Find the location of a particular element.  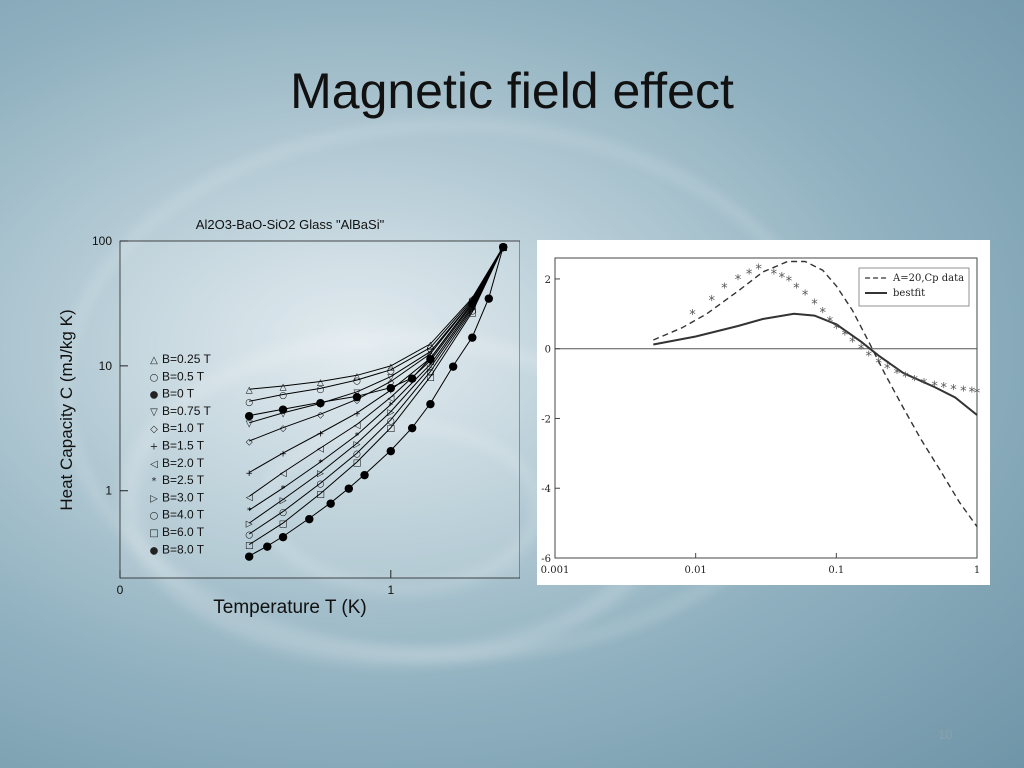

y-tick-label: -2 is located at coordinates (546, 419).